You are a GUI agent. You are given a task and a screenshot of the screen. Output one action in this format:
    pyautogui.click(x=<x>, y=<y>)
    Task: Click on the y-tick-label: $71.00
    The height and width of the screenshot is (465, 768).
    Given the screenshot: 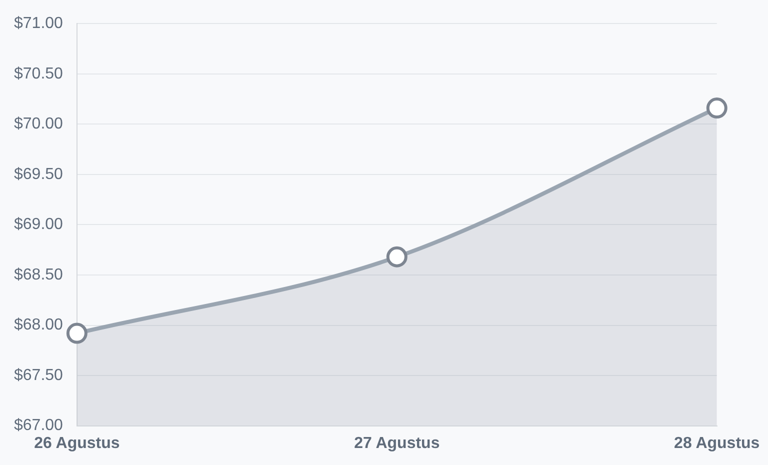 What is the action you would take?
    pyautogui.click(x=39, y=23)
    